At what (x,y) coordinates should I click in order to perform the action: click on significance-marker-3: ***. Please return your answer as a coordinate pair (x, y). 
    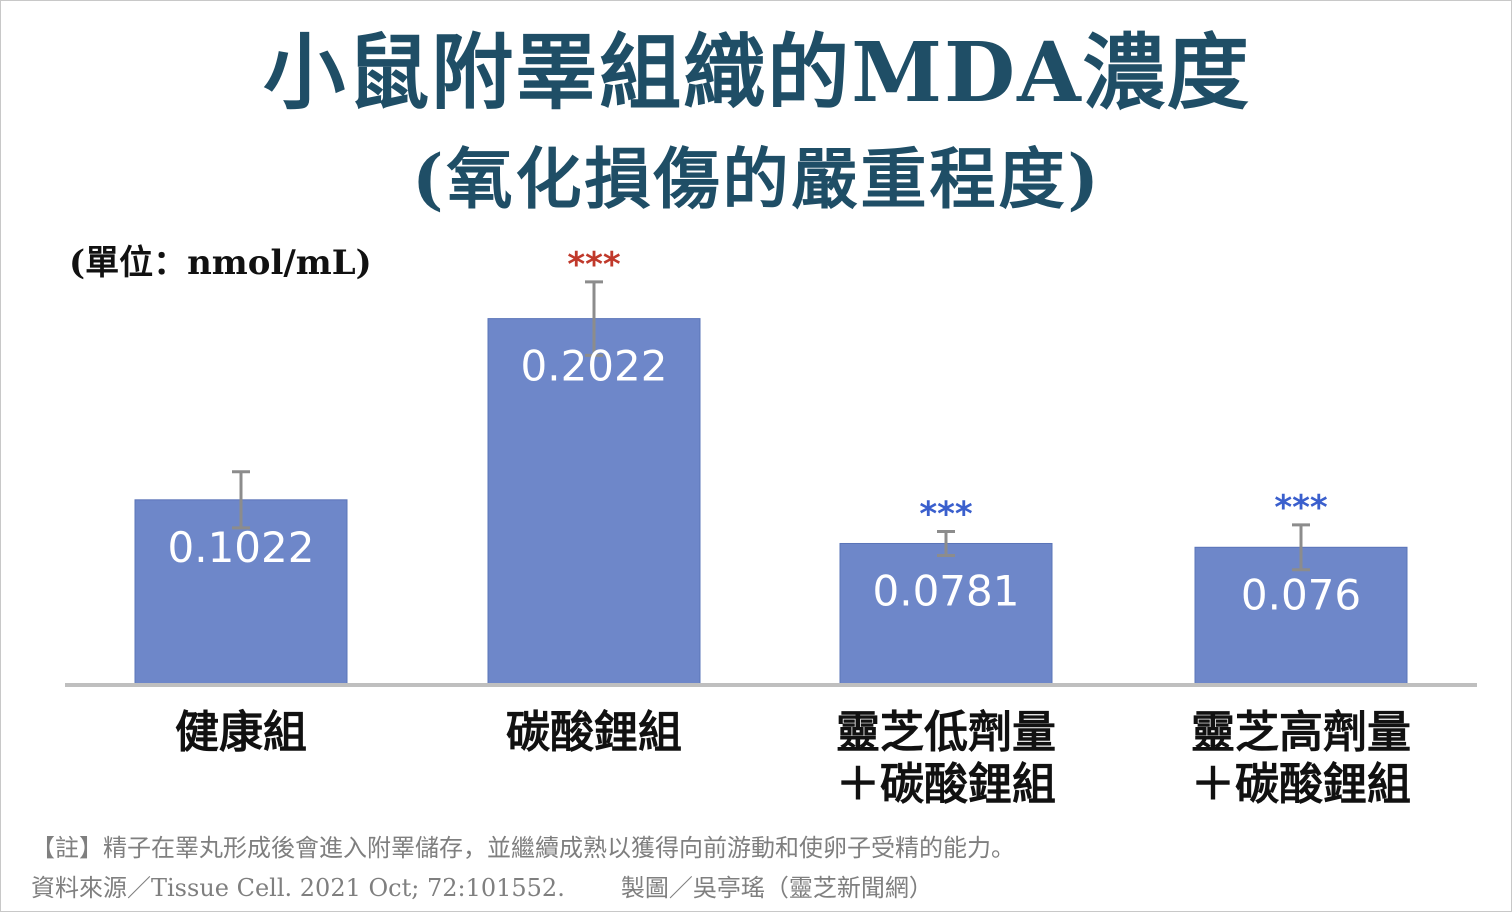
    Looking at the image, I should click on (946, 515).